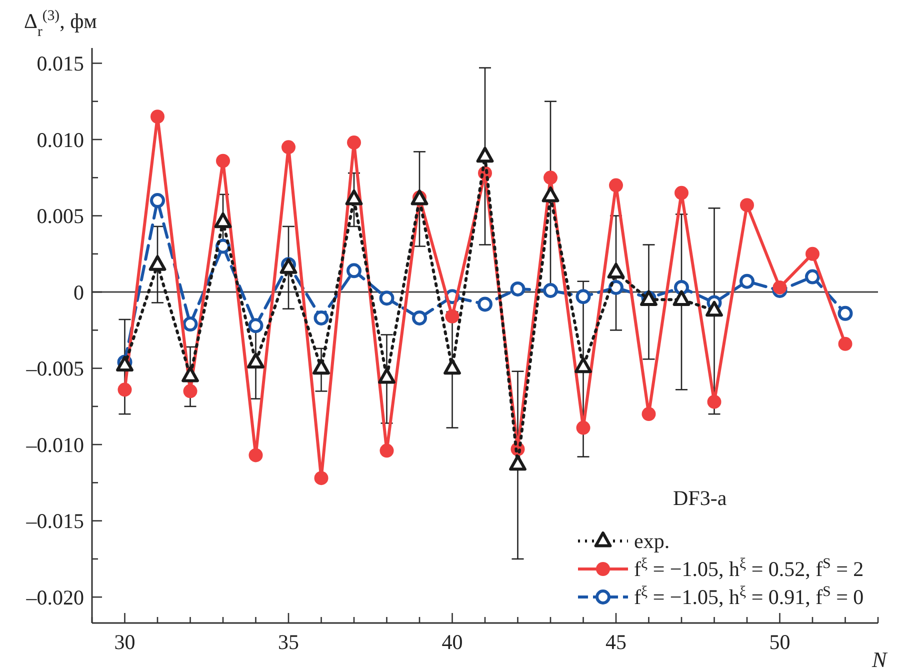  Describe the element at coordinates (60, 216) in the screenshot. I see `y-tick-label: 0.005` at that location.